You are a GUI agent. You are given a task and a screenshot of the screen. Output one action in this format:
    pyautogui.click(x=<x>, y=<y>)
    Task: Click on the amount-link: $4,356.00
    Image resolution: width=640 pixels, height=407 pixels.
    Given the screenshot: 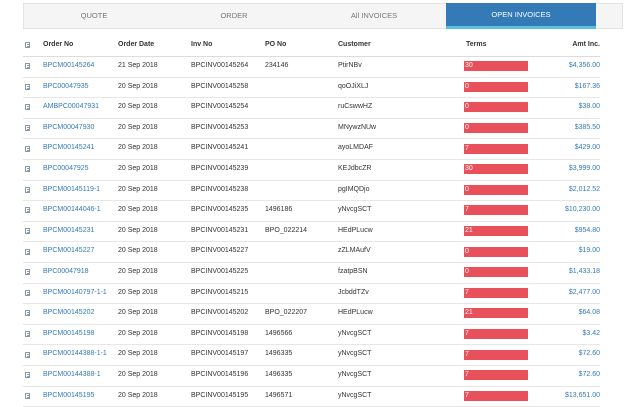 What is the action you would take?
    pyautogui.click(x=584, y=65)
    